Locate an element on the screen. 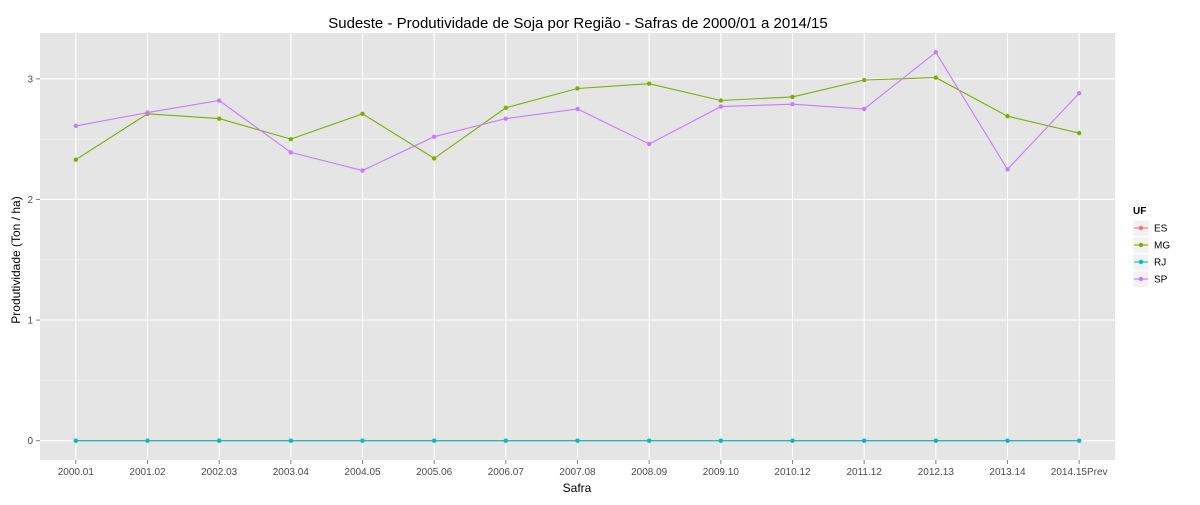 This screenshot has width=1200, height=505. x-tick-label: 2014.15Prev is located at coordinates (1079, 472).